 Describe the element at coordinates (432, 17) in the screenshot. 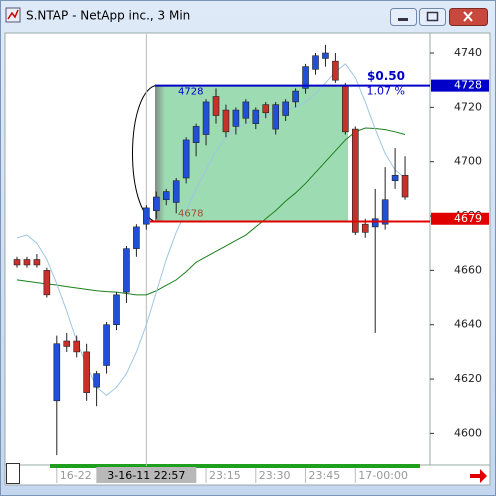

I see `maximize-button` at that location.